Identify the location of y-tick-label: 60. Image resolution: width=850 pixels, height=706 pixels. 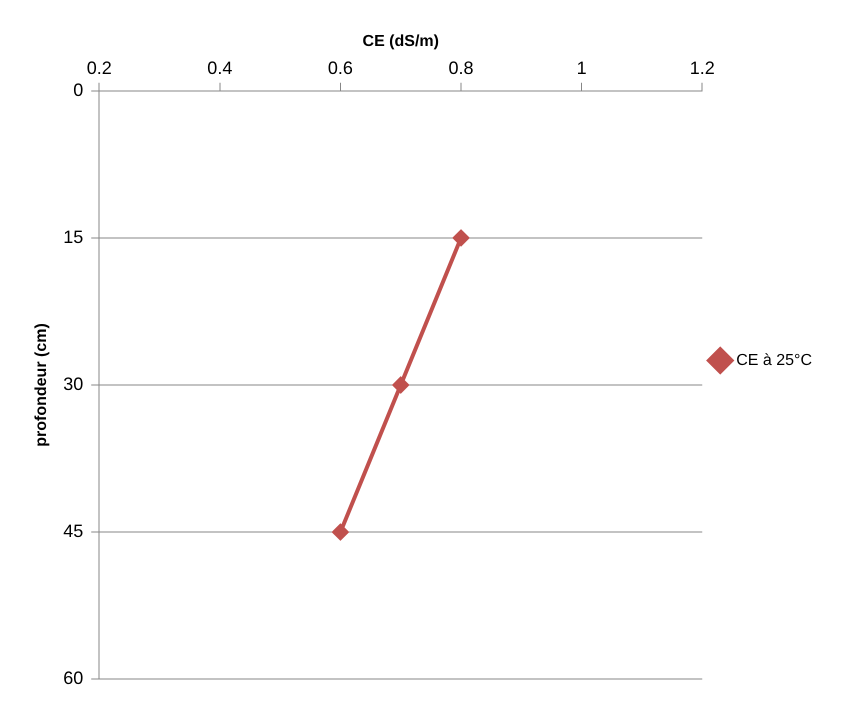
(73, 678).